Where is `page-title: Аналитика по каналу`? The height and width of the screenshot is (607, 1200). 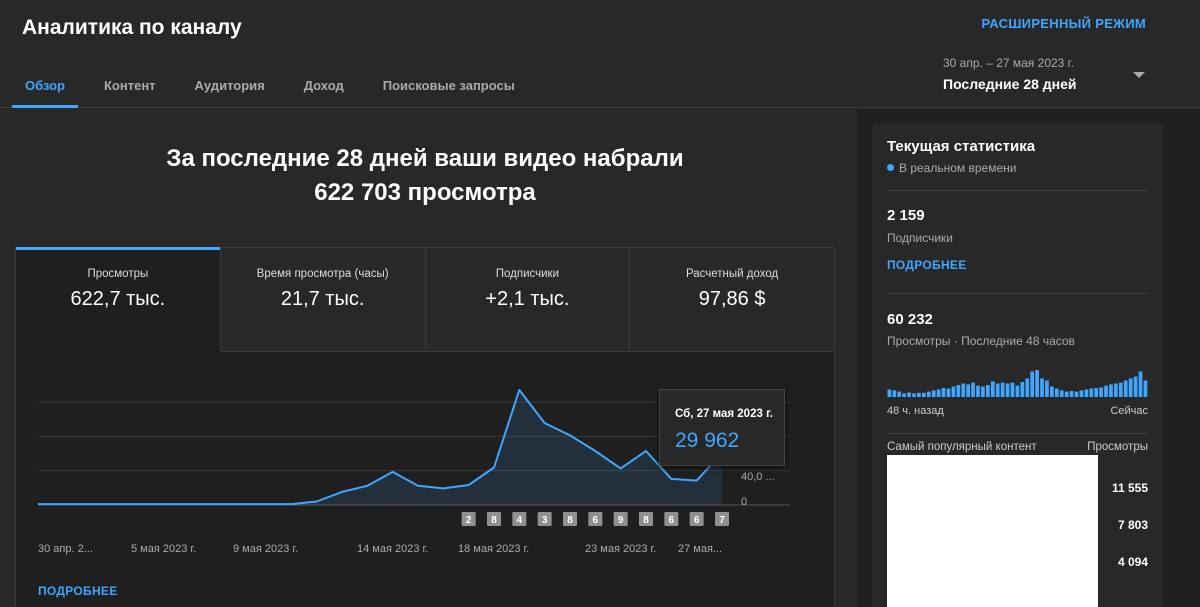 page-title: Аналитика по каналу is located at coordinates (132, 27).